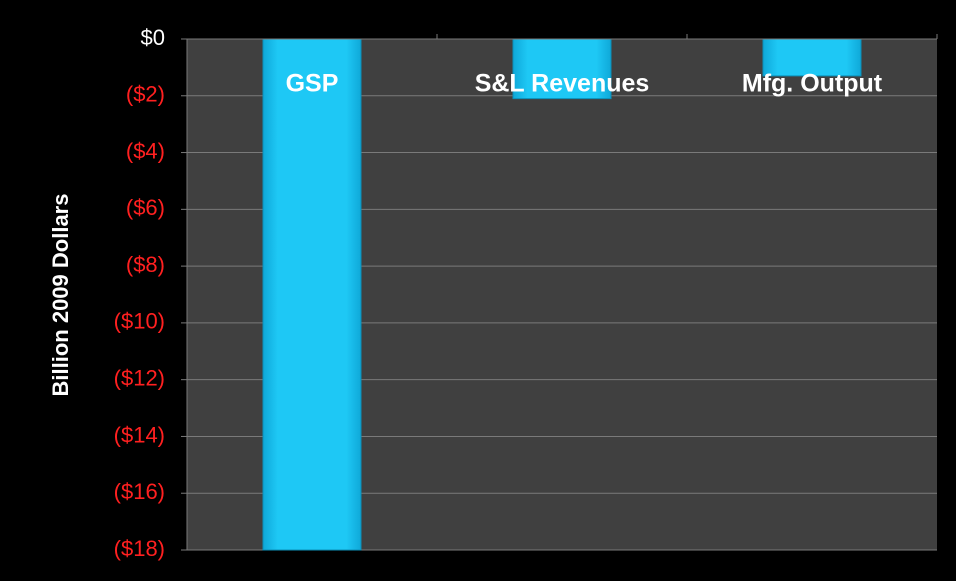 The image size is (956, 581). Describe the element at coordinates (812, 84) in the screenshot. I see `x-tick-label: Mfg. Output` at that location.